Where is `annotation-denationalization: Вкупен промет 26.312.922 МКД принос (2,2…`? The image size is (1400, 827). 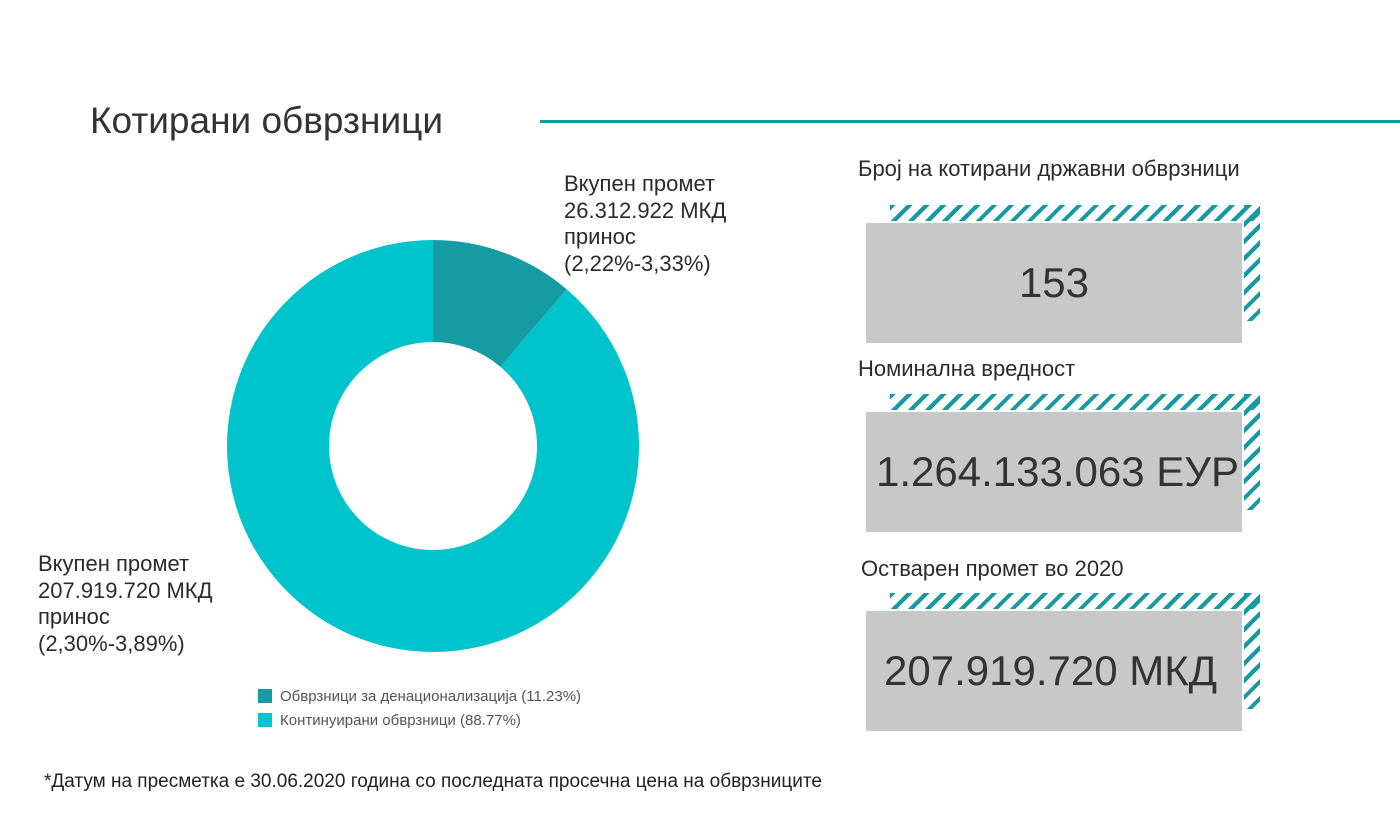
annotation-denationalization: Вкупен промет 26.312.922 МКД принос (2,2… is located at coordinates (645, 224).